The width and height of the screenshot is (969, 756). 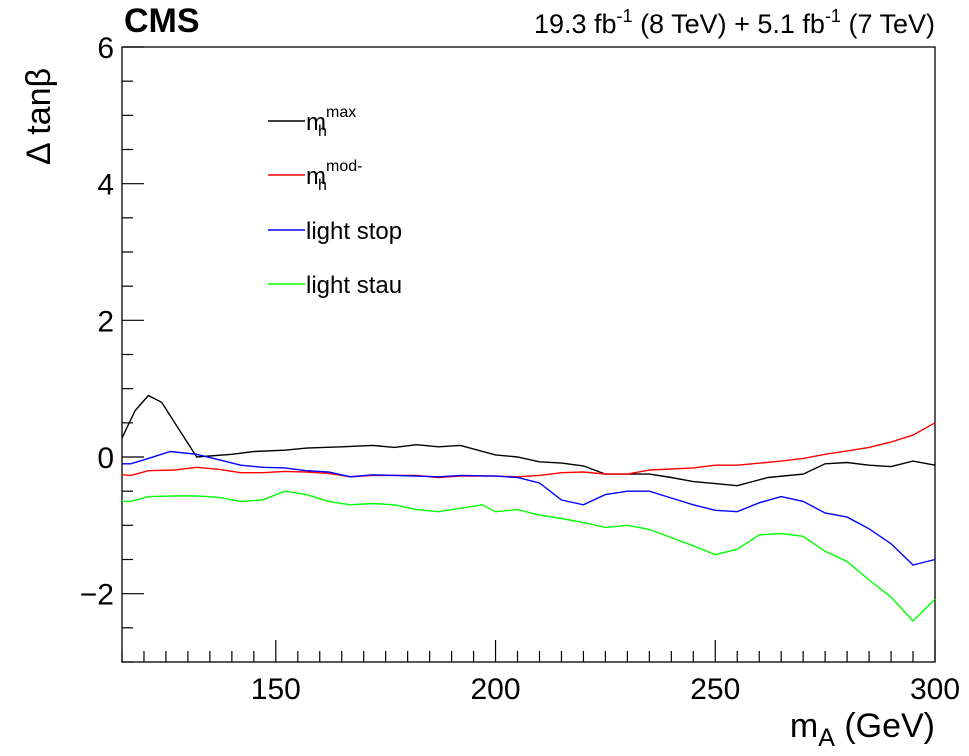 I want to click on legend-entry-3: light stau, so click(x=335, y=285).